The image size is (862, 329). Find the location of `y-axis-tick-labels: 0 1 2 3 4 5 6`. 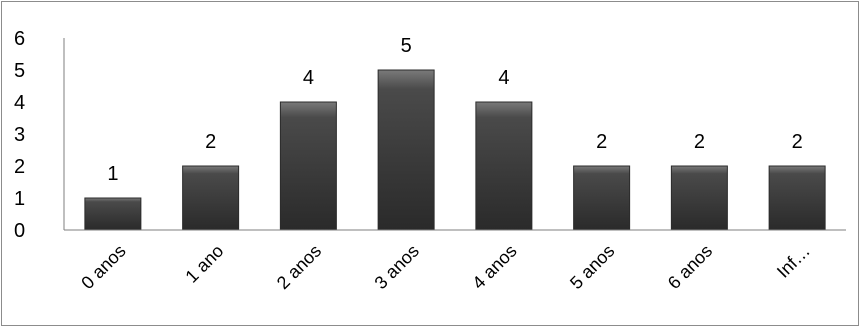

y-axis-tick-labels: 0 1 2 3 4 5 6 is located at coordinates (19, 135).